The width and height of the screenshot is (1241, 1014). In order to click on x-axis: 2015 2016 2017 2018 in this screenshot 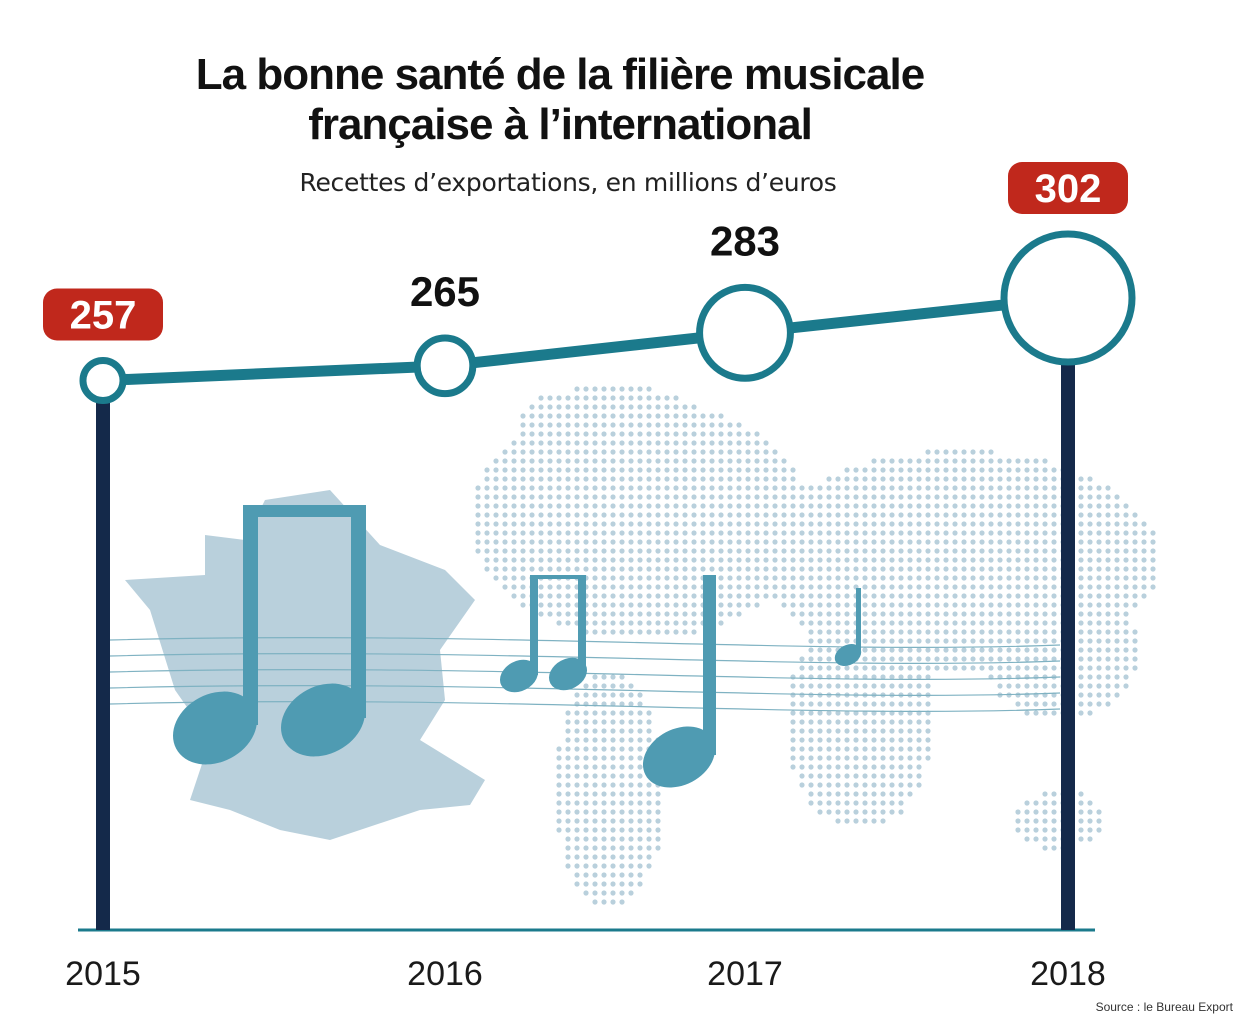, I will do `click(585, 960)`.